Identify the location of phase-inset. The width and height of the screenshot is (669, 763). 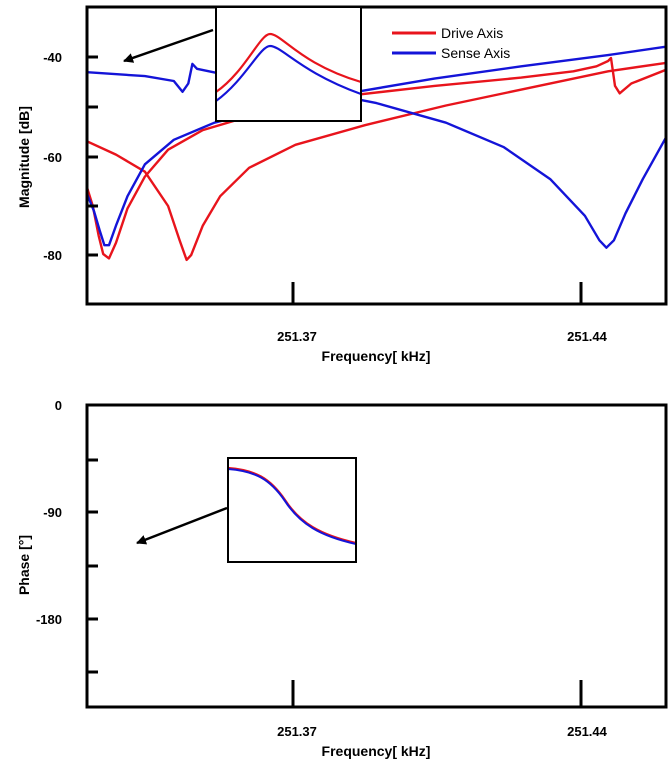
(292, 510).